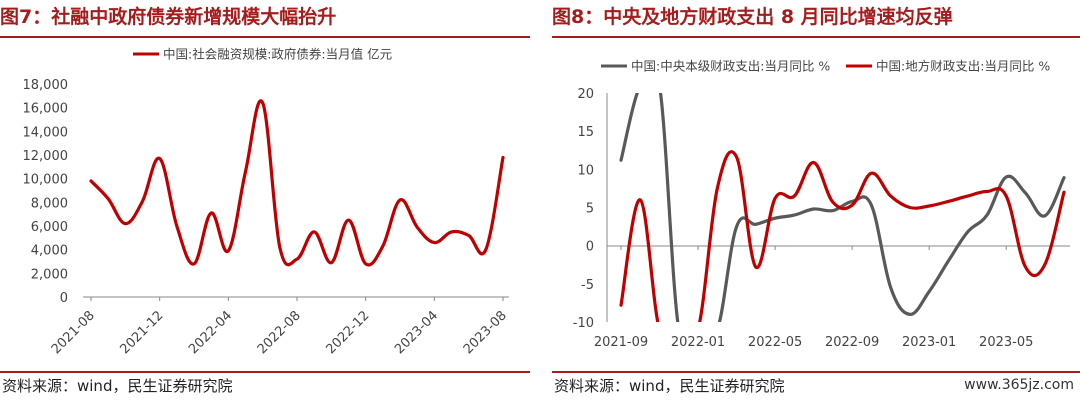  Describe the element at coordinates (585, 132) in the screenshot. I see `y-tick-label: 15` at that location.